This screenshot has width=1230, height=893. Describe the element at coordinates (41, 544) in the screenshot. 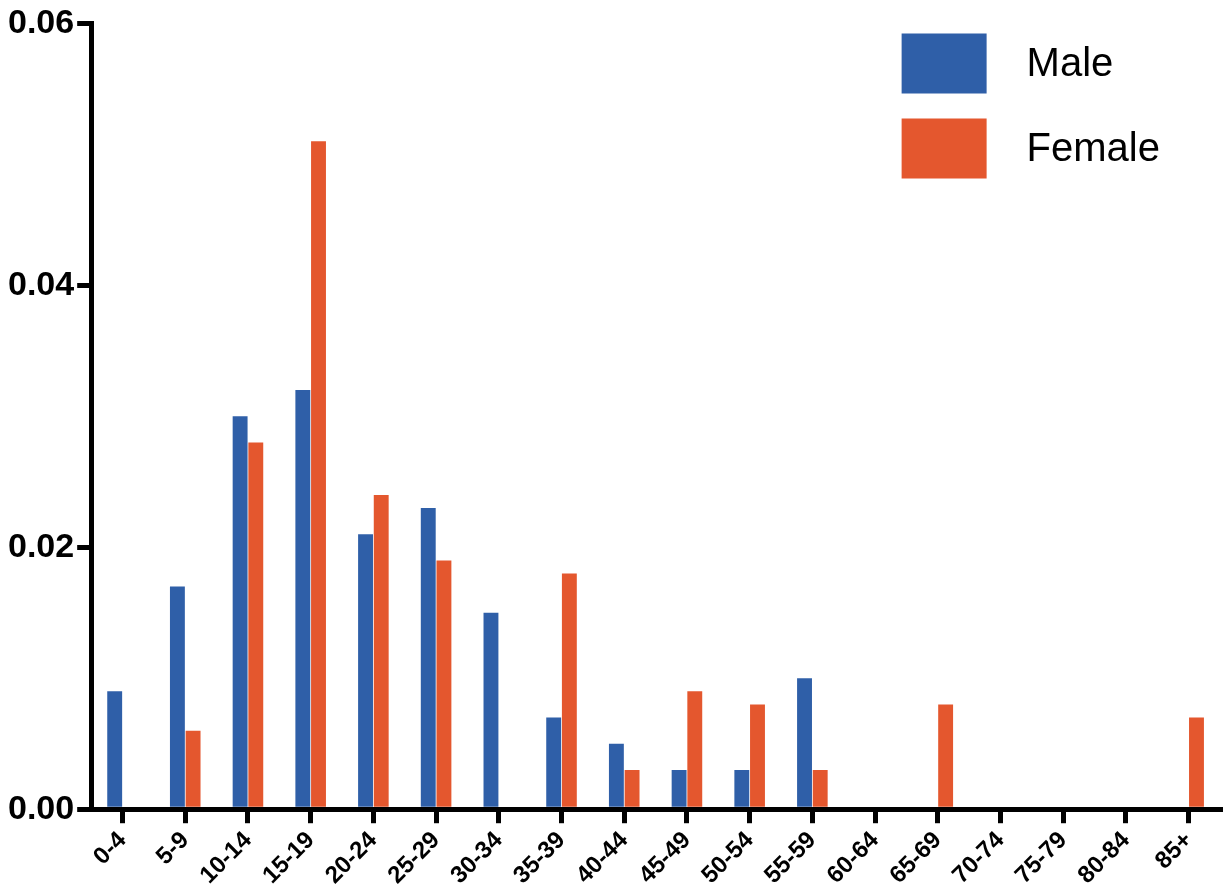

I see `y-tick-label: 0.02` at that location.